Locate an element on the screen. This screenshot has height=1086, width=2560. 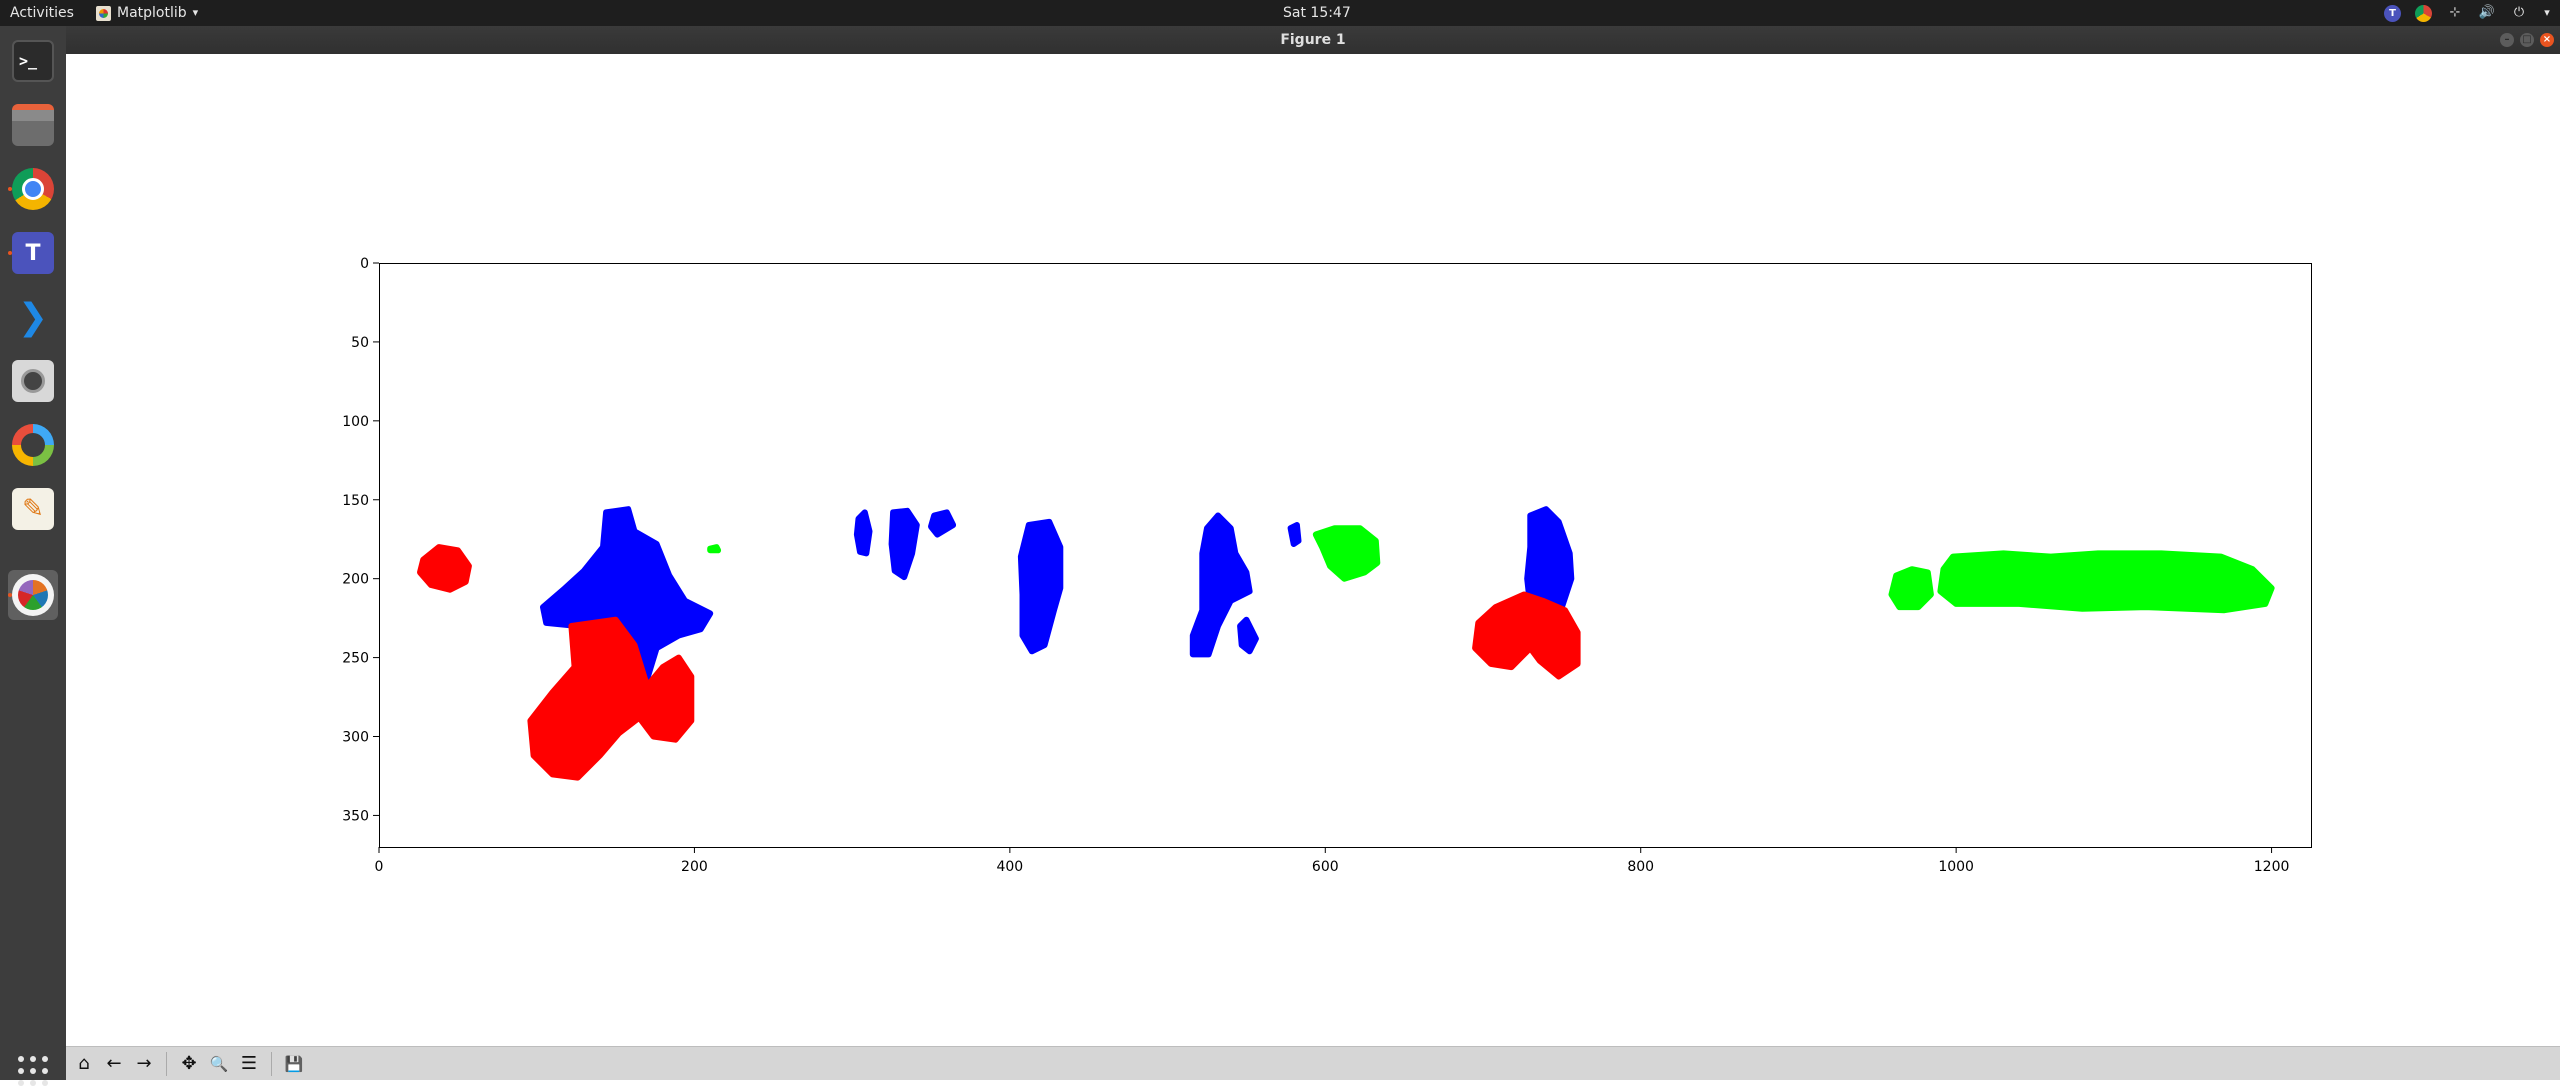
home-icon: ⌂ is located at coordinates (84, 1063).